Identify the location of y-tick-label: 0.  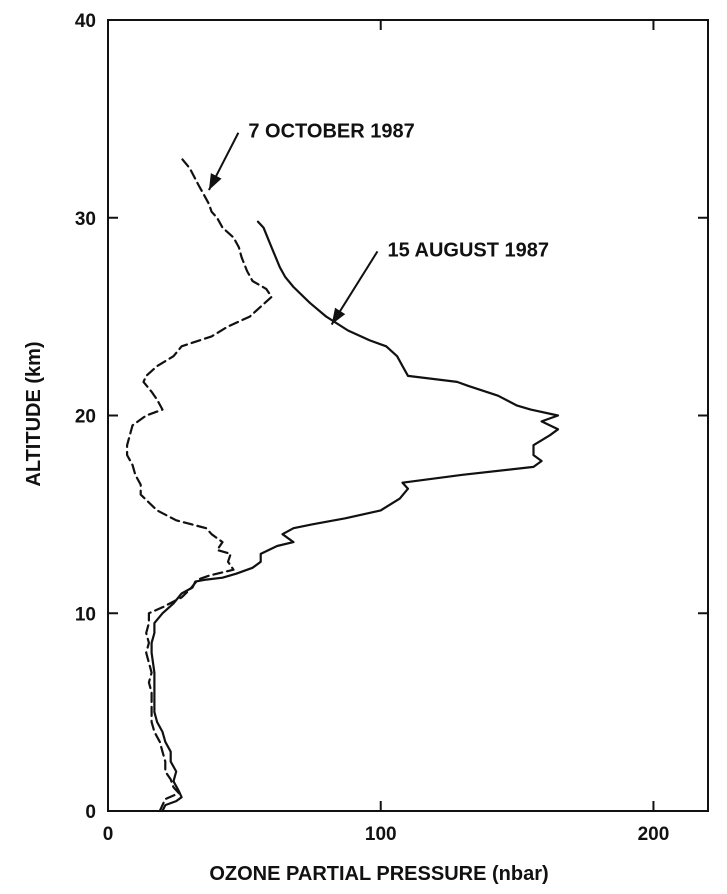
(90, 812).